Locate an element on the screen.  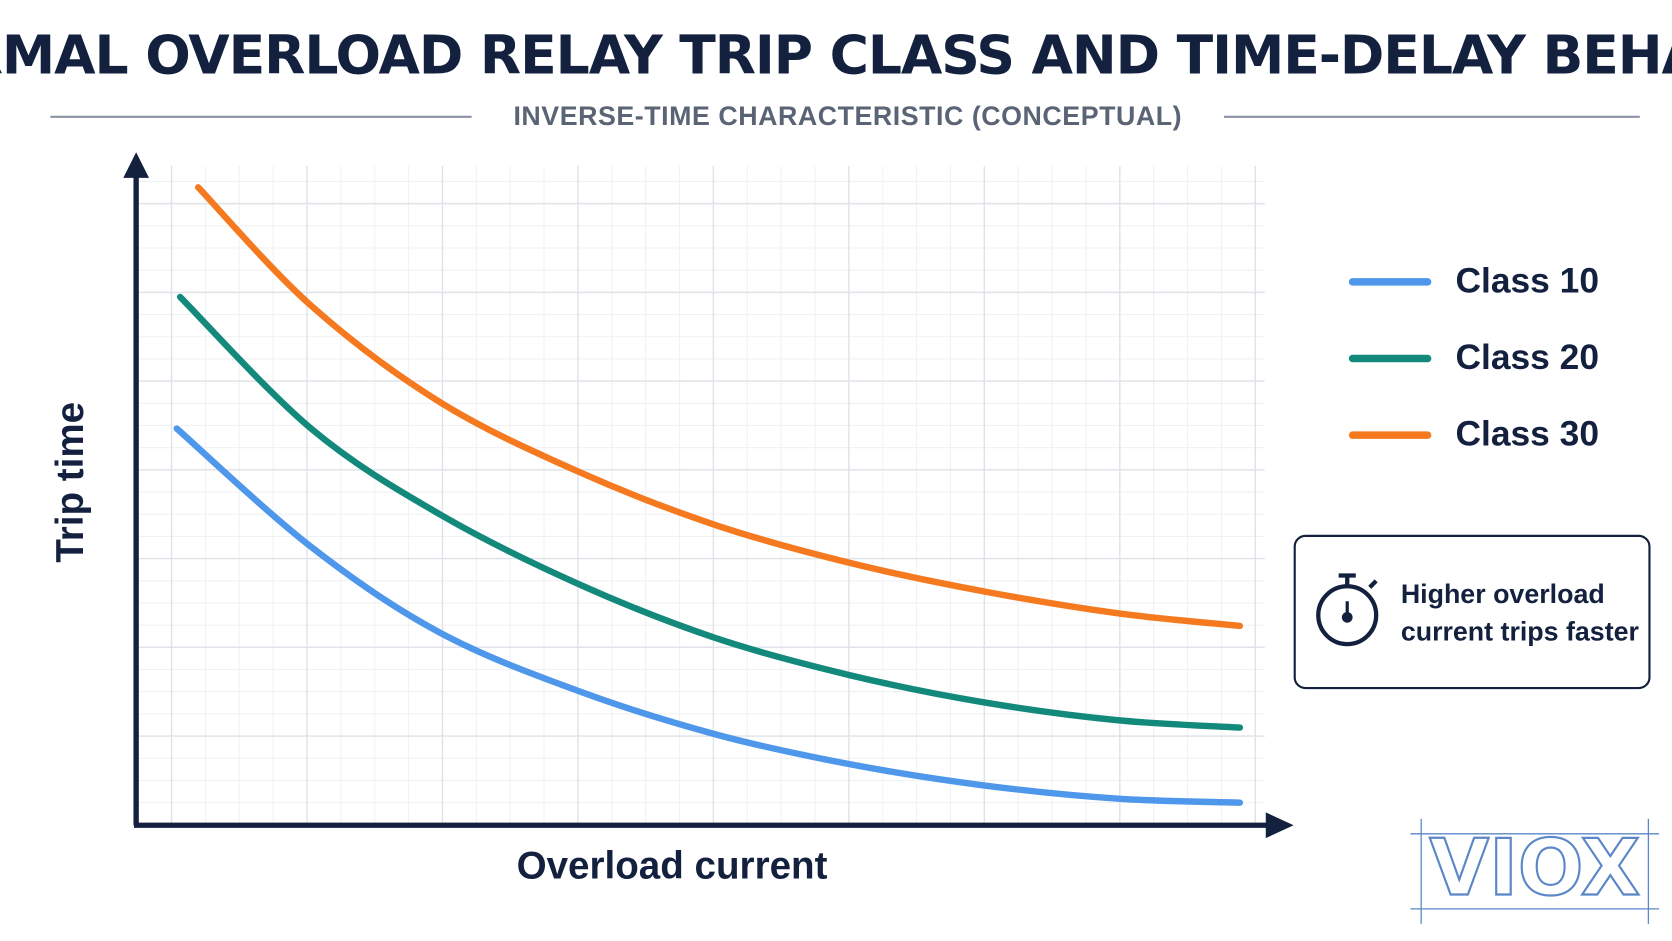
logo-text: VIOX is located at coordinates (1534, 868).